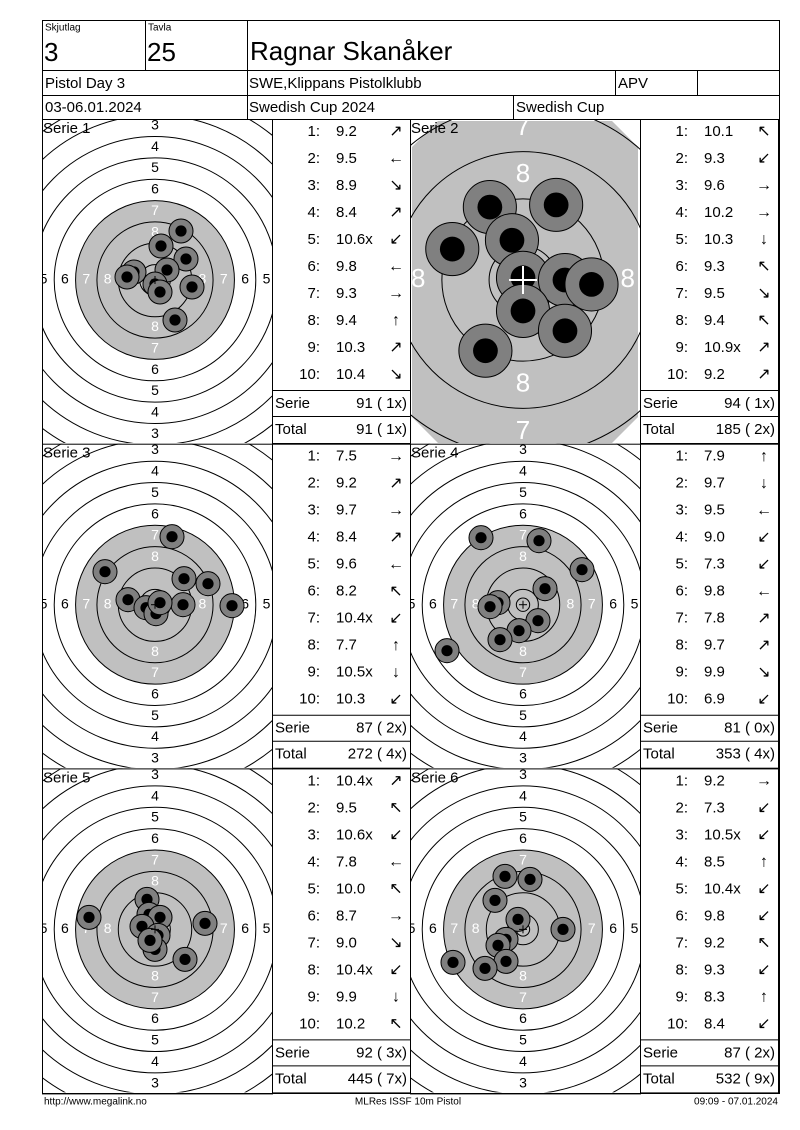  Describe the element at coordinates (381, 429) in the screenshot. I see `total-sum: 91 ( 1x)` at that location.